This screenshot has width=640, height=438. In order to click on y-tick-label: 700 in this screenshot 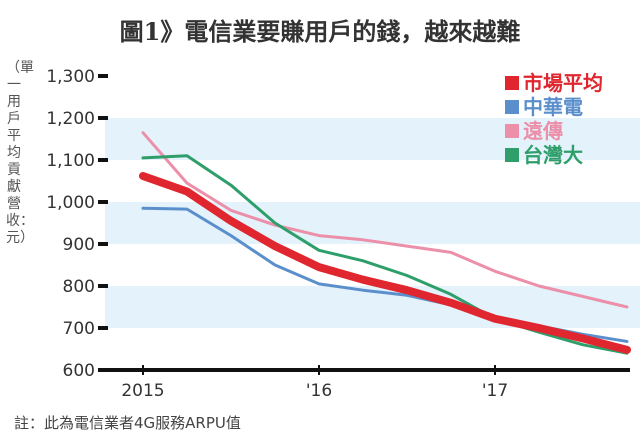, I will do `click(79, 329)`.